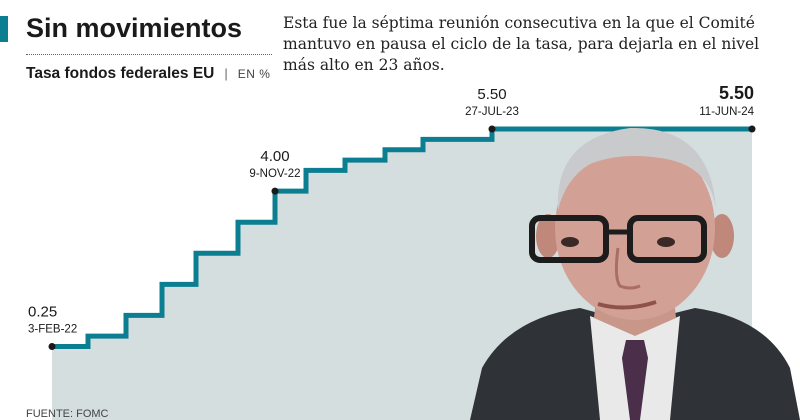 Image resolution: width=800 pixels, height=420 pixels. What do you see at coordinates (120, 73) in the screenshot?
I see `y-axis-label: Tasa fondos federales EU` at bounding box center [120, 73].